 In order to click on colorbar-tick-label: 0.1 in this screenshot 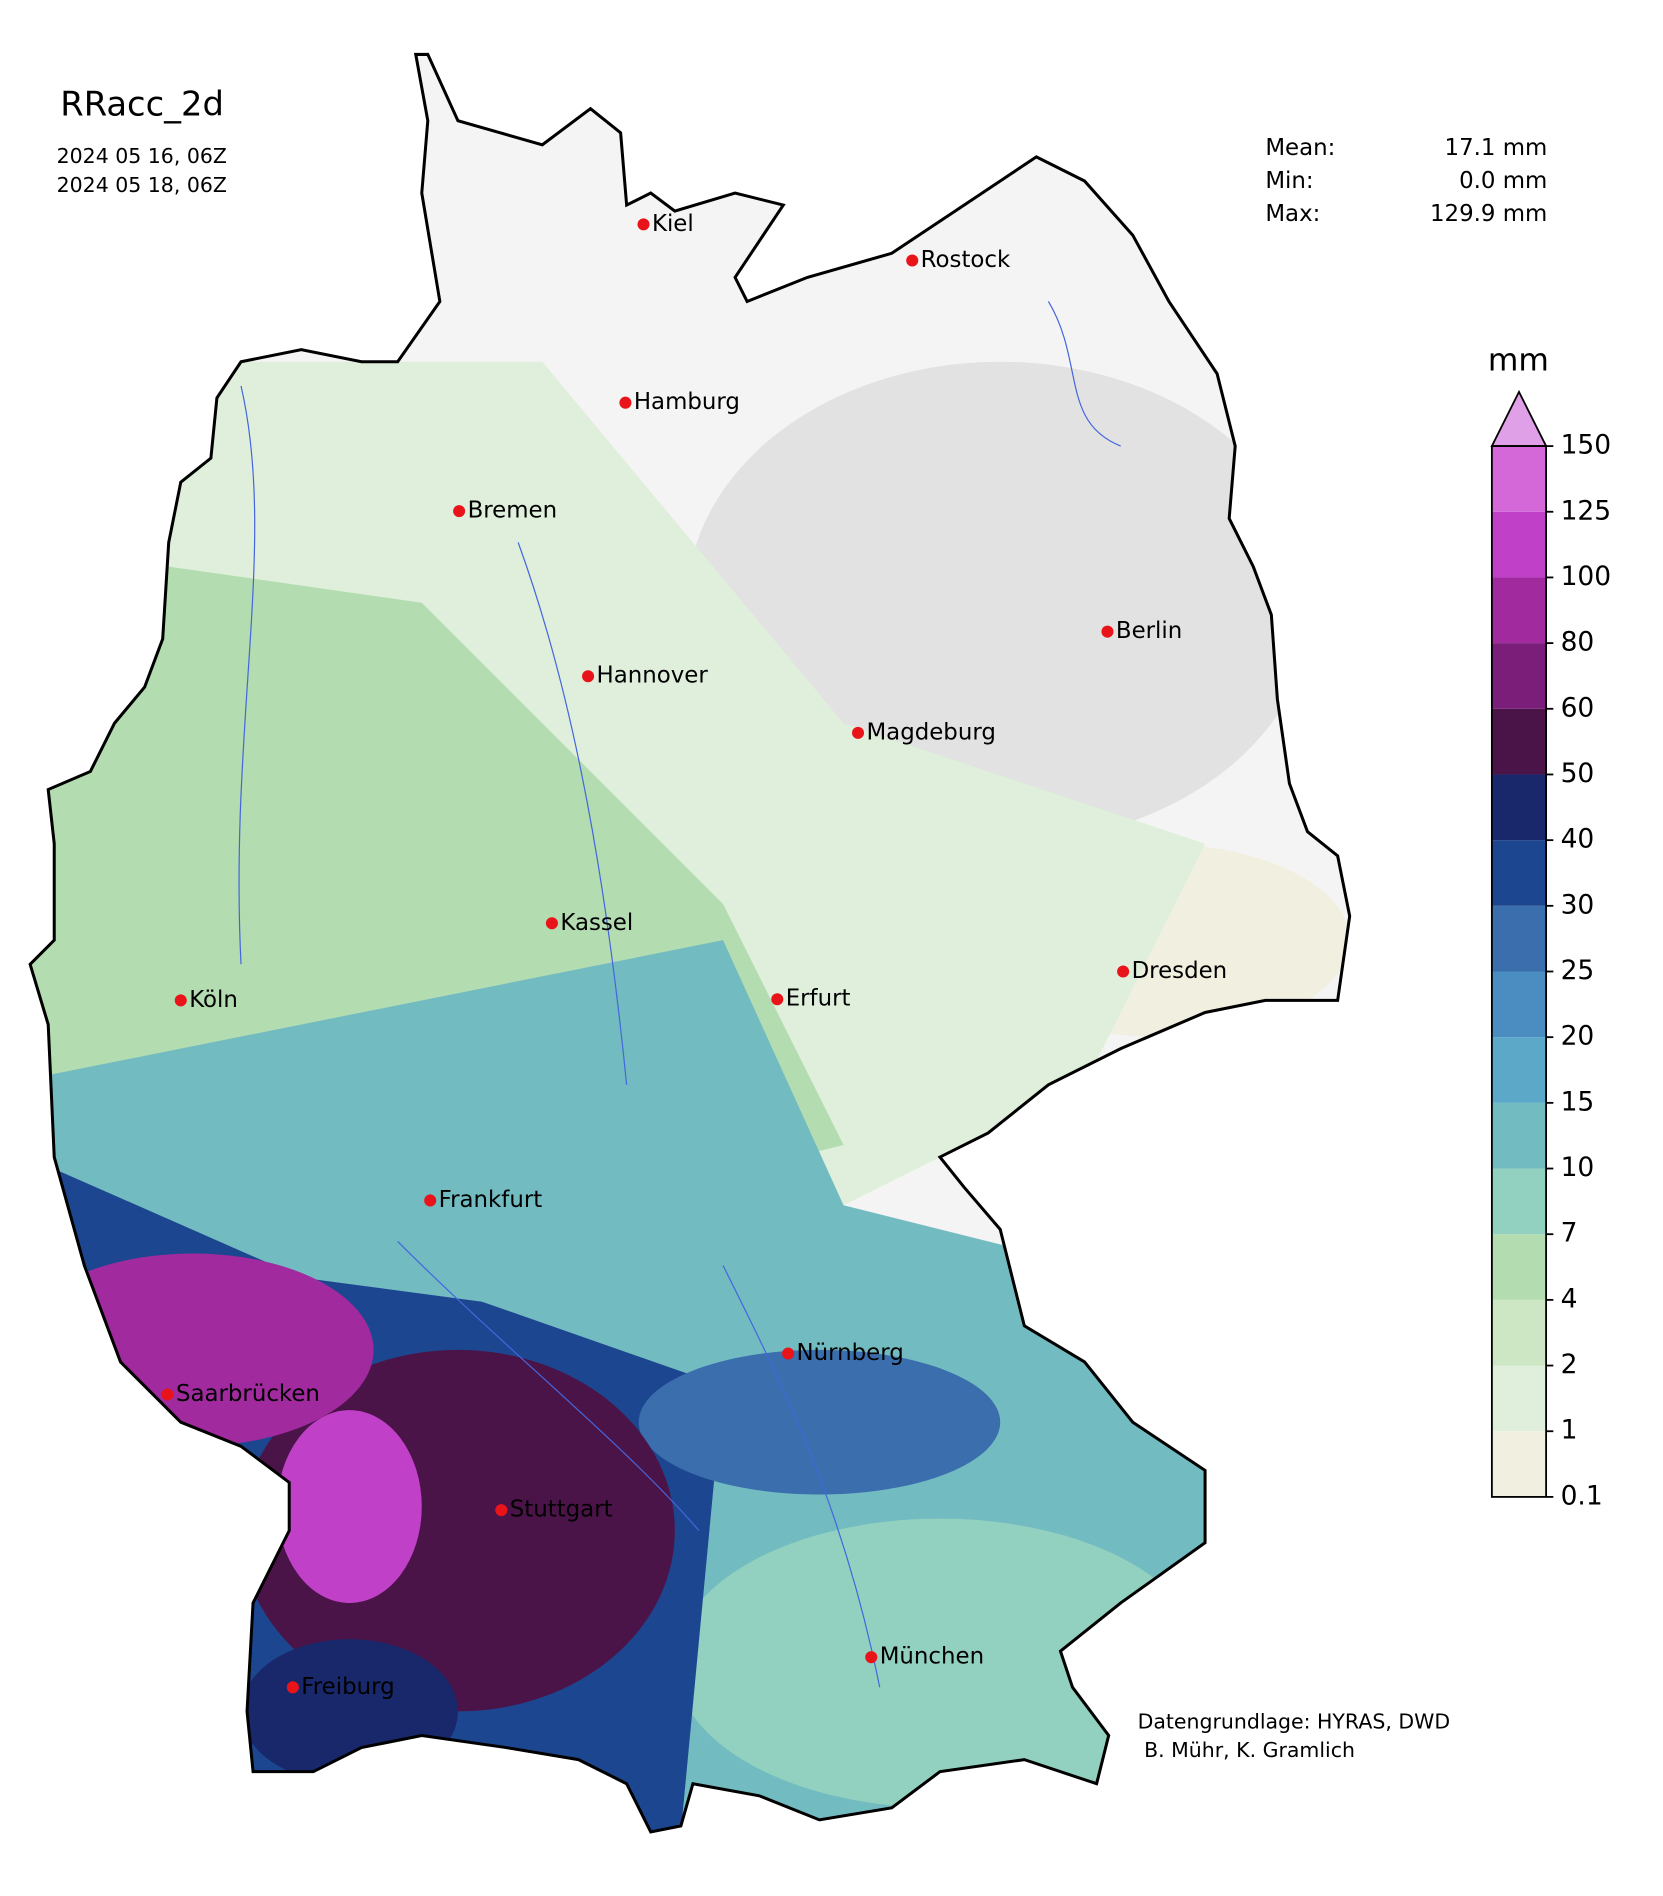, I will do `click(1582, 1495)`.